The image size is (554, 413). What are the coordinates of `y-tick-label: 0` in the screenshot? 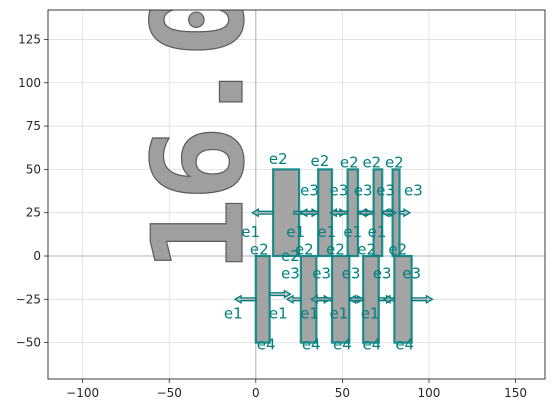 It's located at (37, 256).